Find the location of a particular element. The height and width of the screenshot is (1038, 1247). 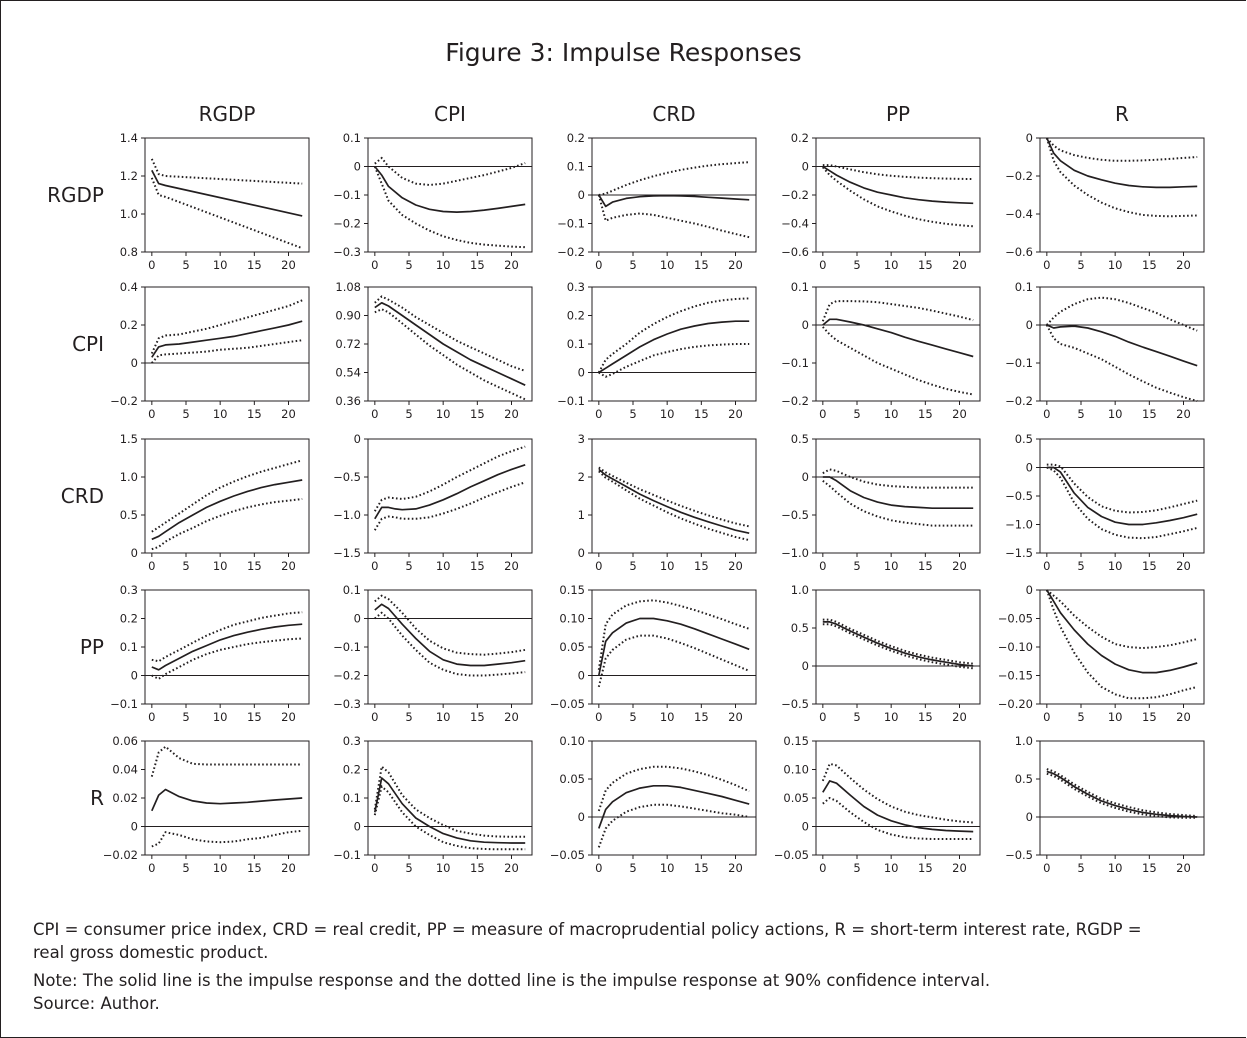

y-tick-label-crd-pp: −0.5 is located at coordinates (795, 515).